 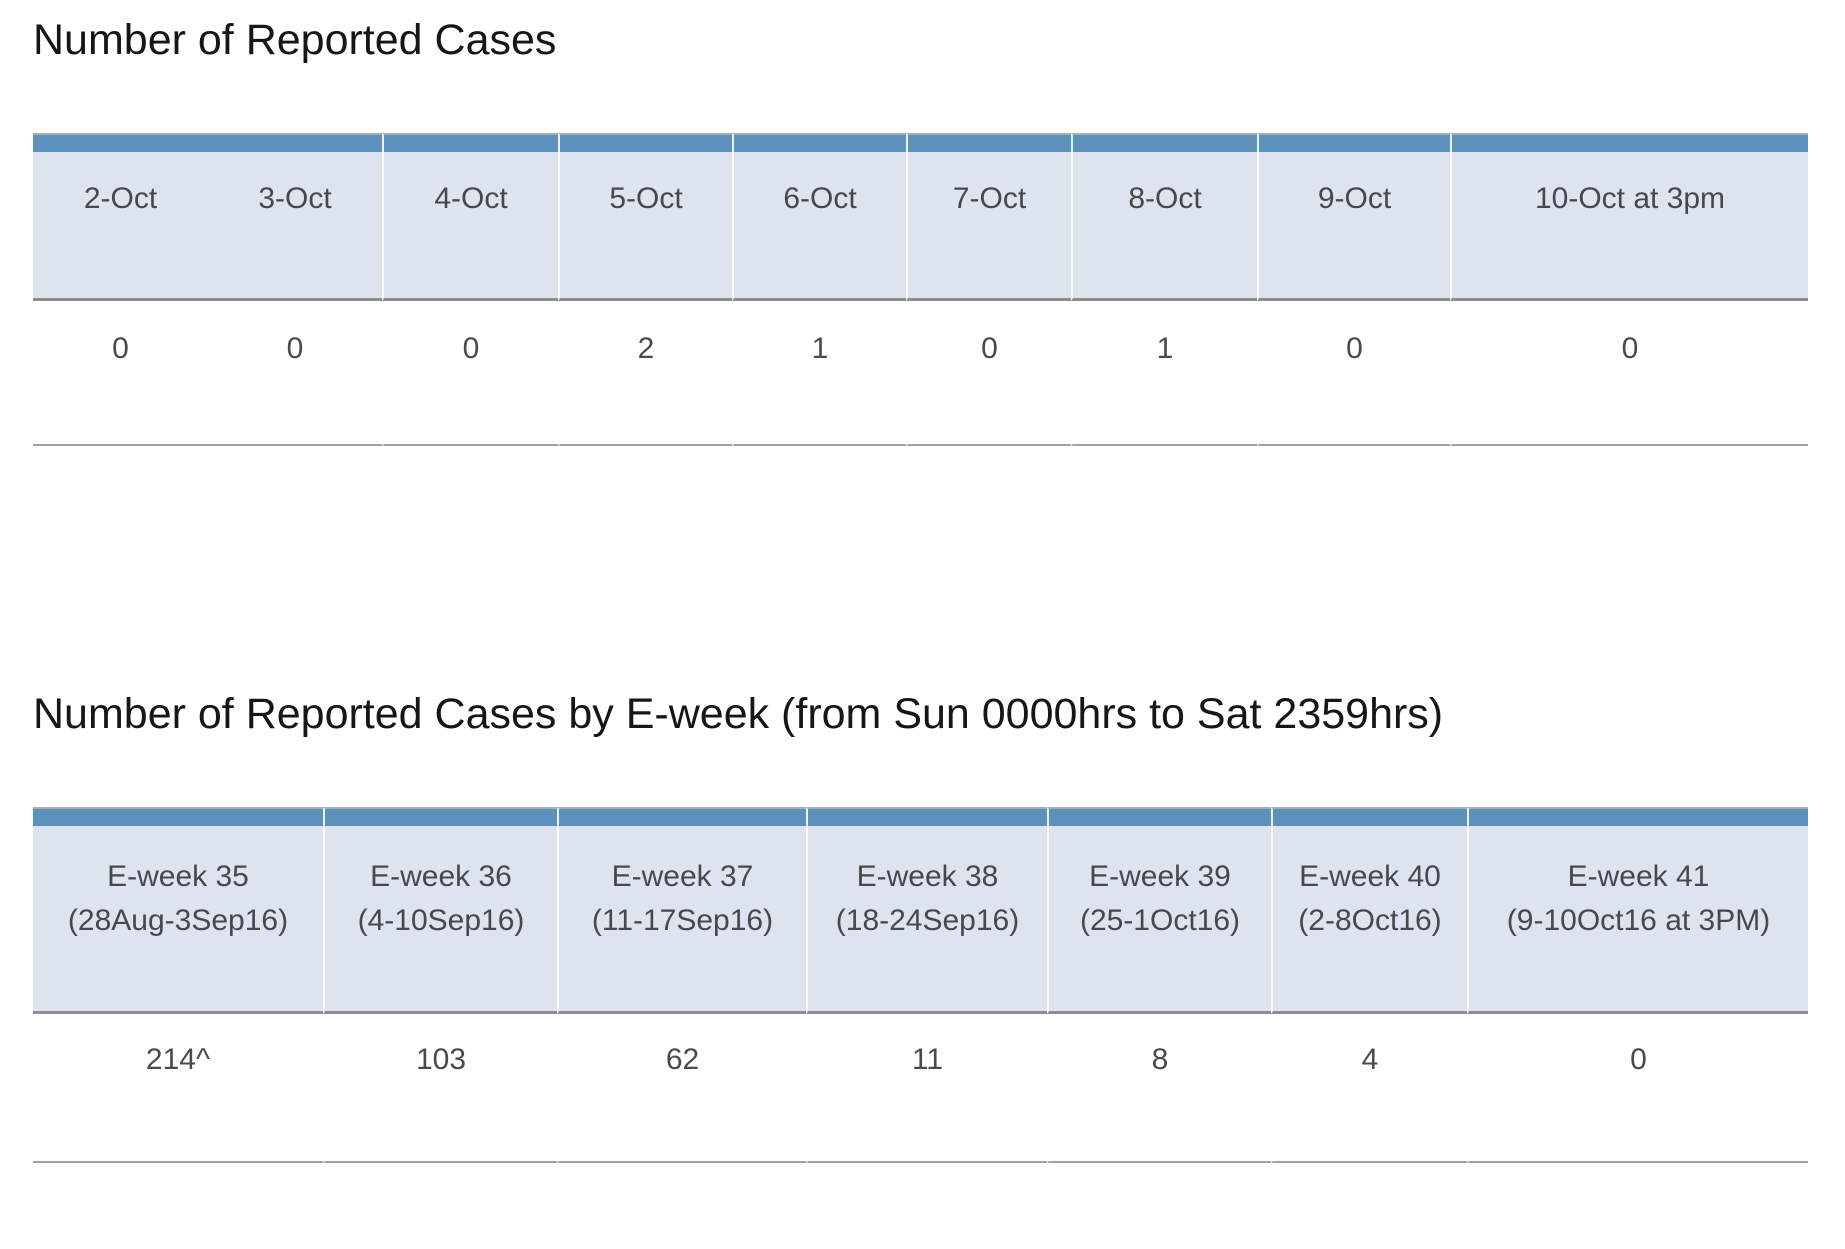 What do you see at coordinates (1637, 920) in the screenshot?
I see `eweek-header-cell: E-week 41 (9-10Oct16 at 3PM)` at bounding box center [1637, 920].